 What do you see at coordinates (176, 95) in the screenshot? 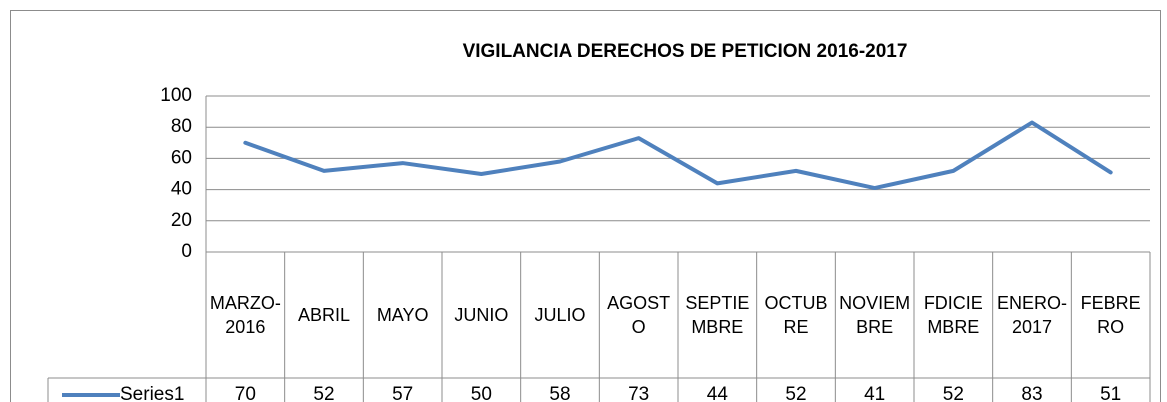
I see `y-tick-label: 100` at bounding box center [176, 95].